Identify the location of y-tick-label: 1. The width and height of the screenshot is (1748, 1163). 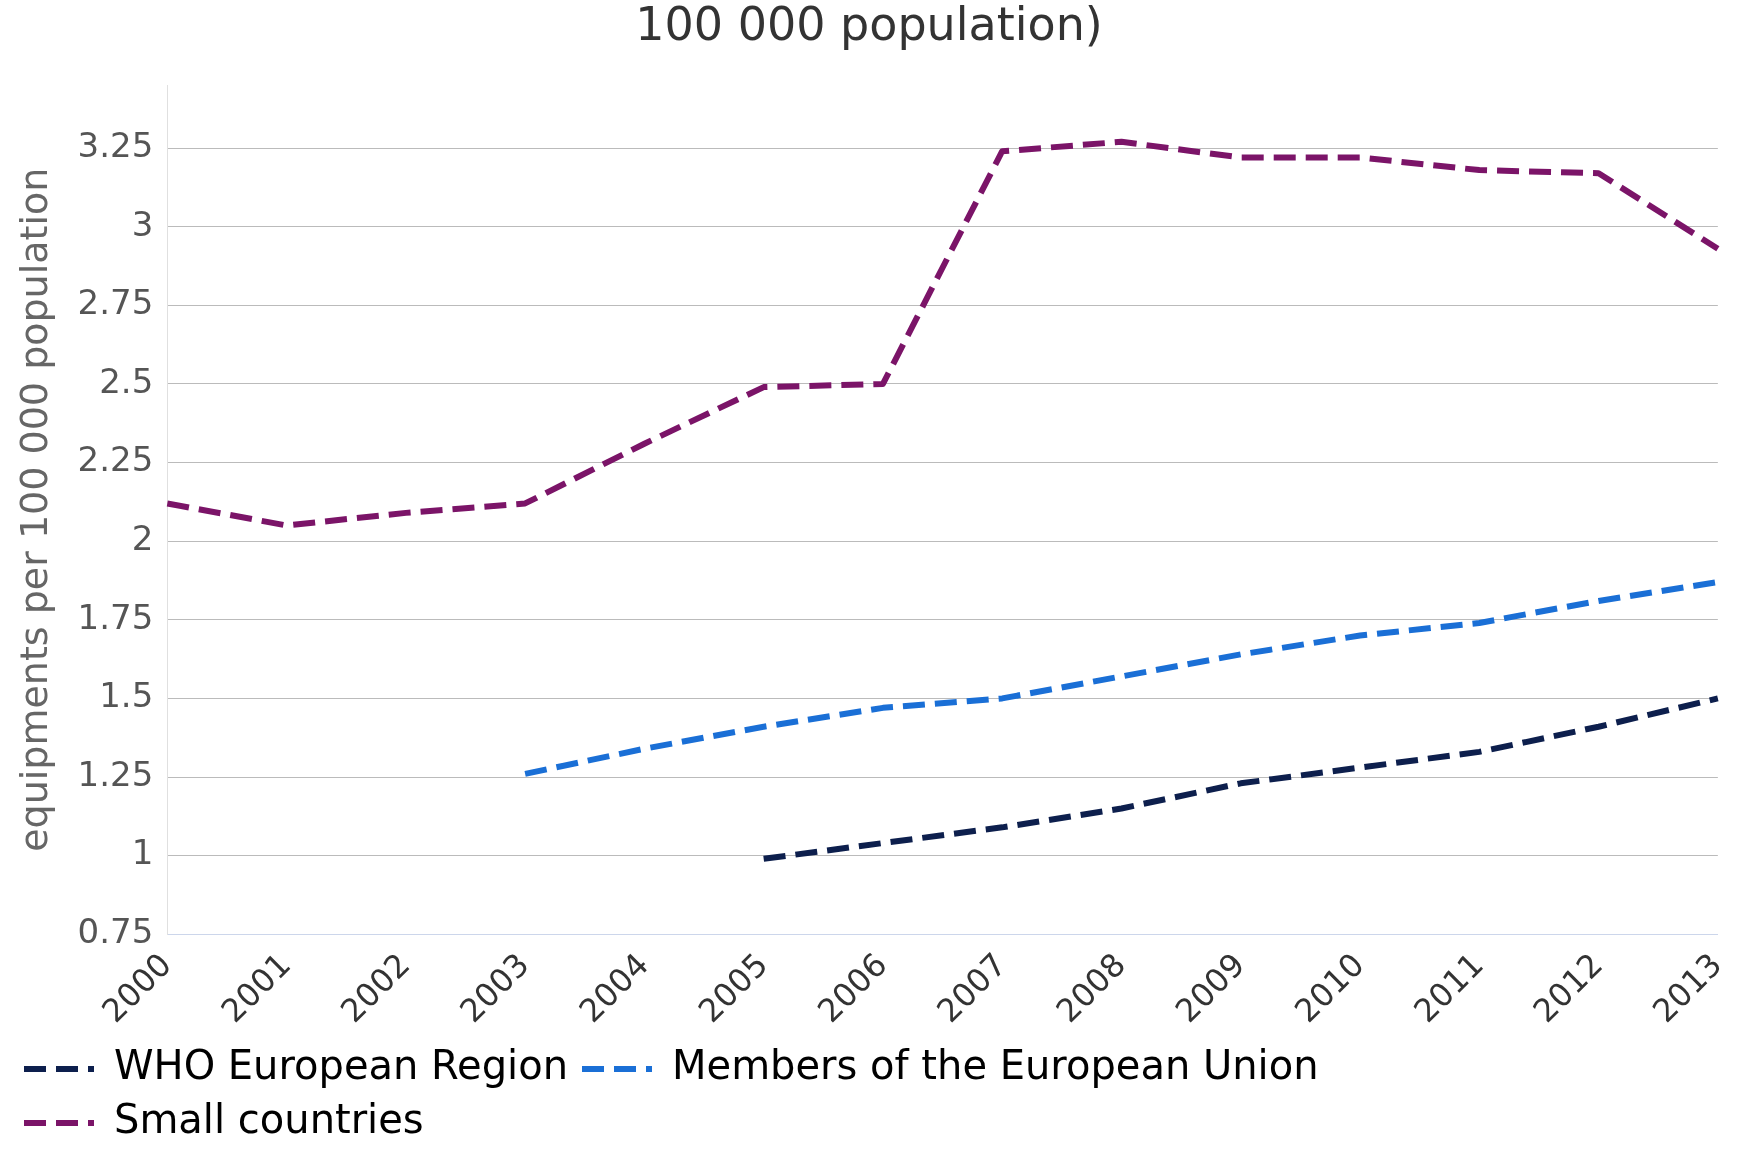
(142, 852).